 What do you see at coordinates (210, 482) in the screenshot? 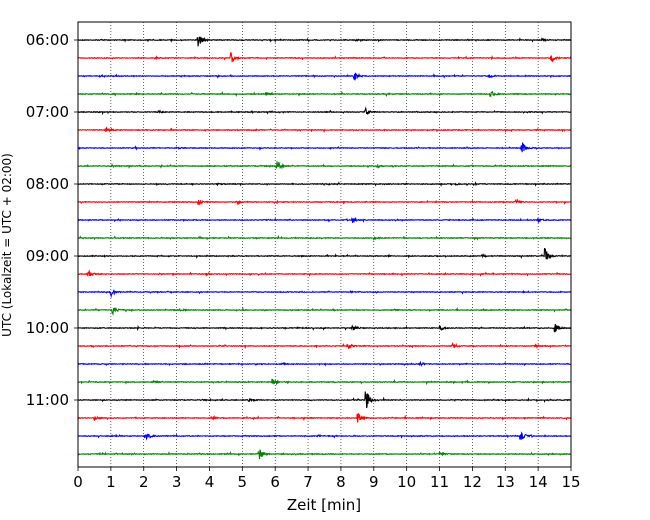
I see `x-tick-label: 4` at bounding box center [210, 482].